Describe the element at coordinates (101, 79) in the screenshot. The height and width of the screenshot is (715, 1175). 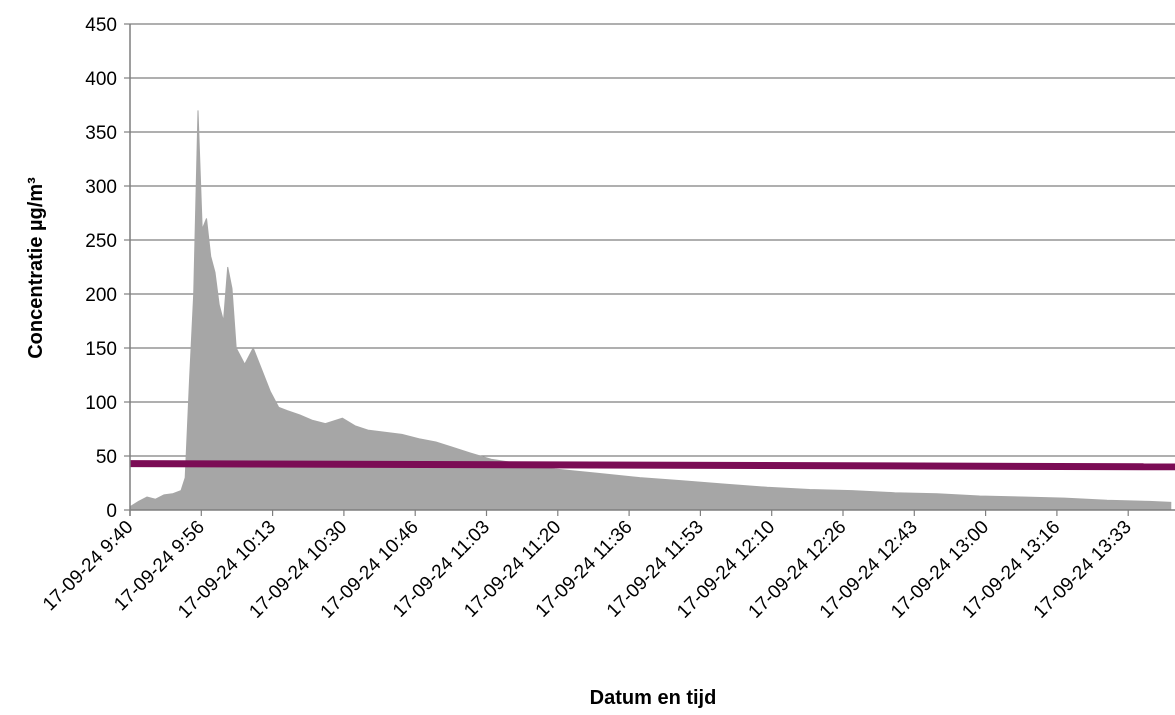
I see `y-tick-label: 400` at that location.